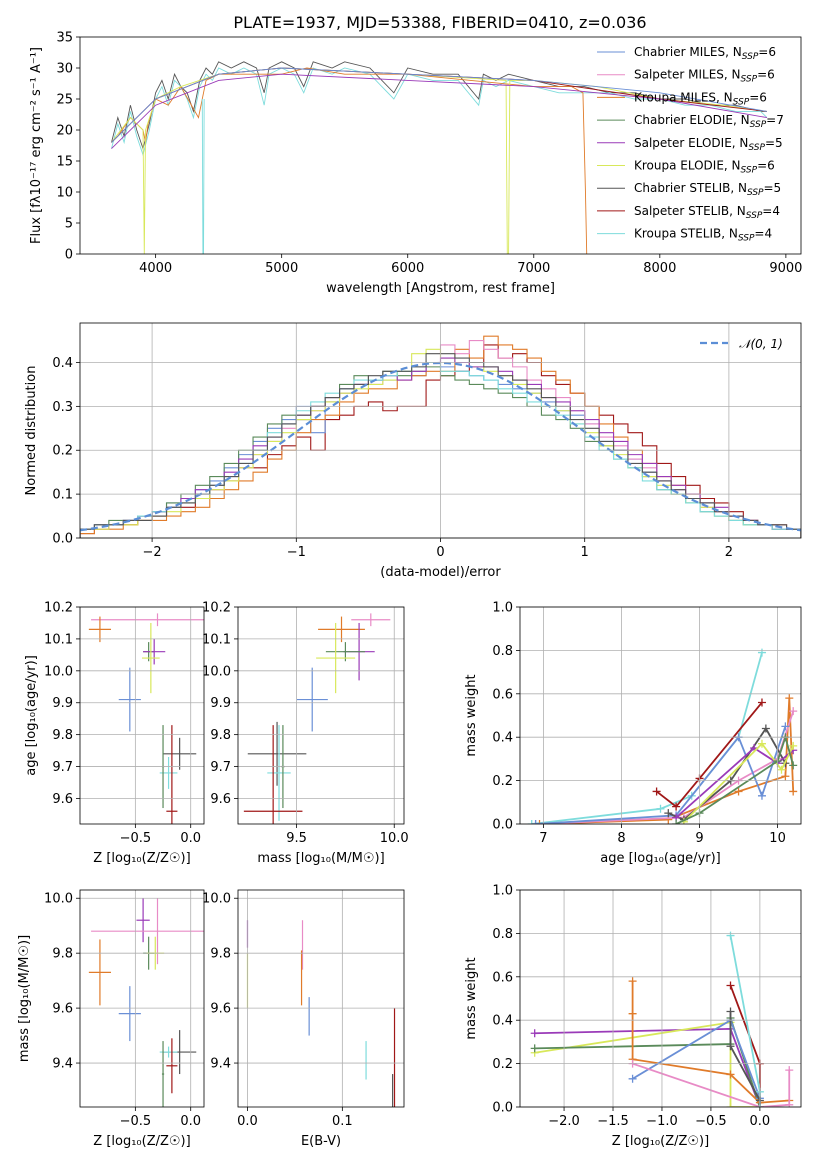 This screenshot has height=1170, width=819. What do you see at coordinates (440, 288) in the screenshot?
I see `x-axis-label: wavelength [Angstrom, rest frame]` at bounding box center [440, 288].